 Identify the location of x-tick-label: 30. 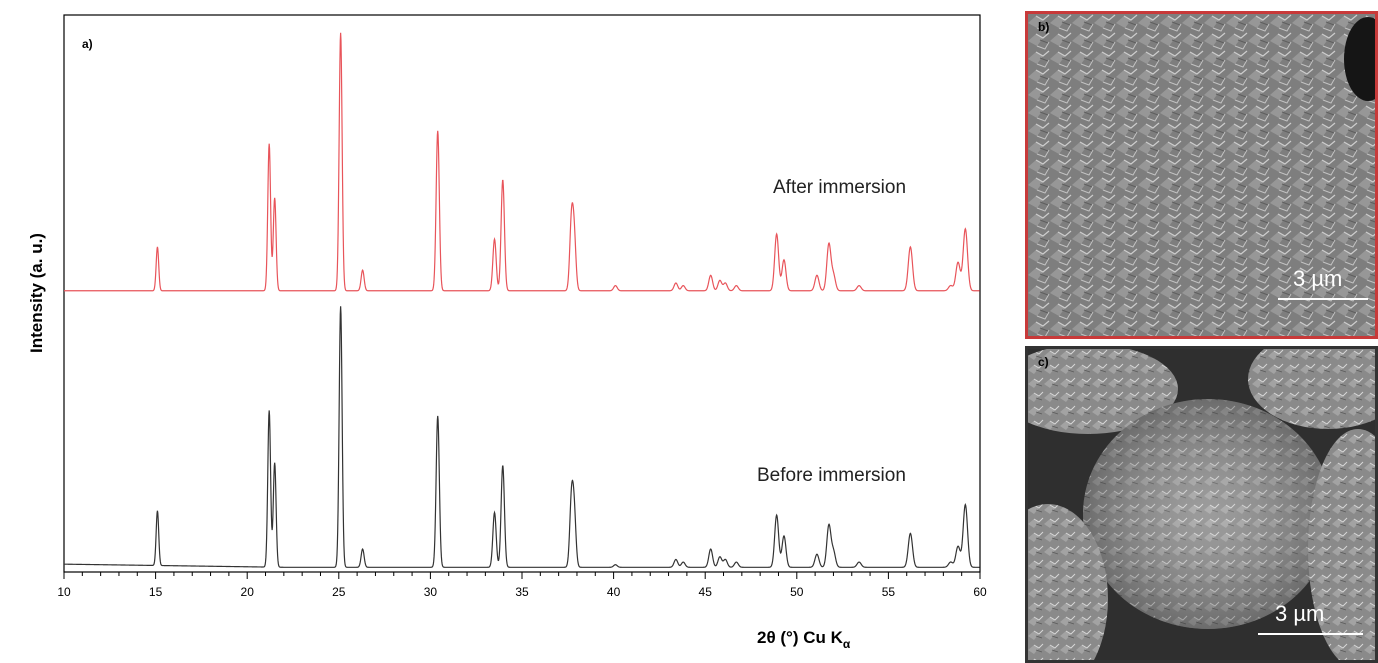
(431, 592).